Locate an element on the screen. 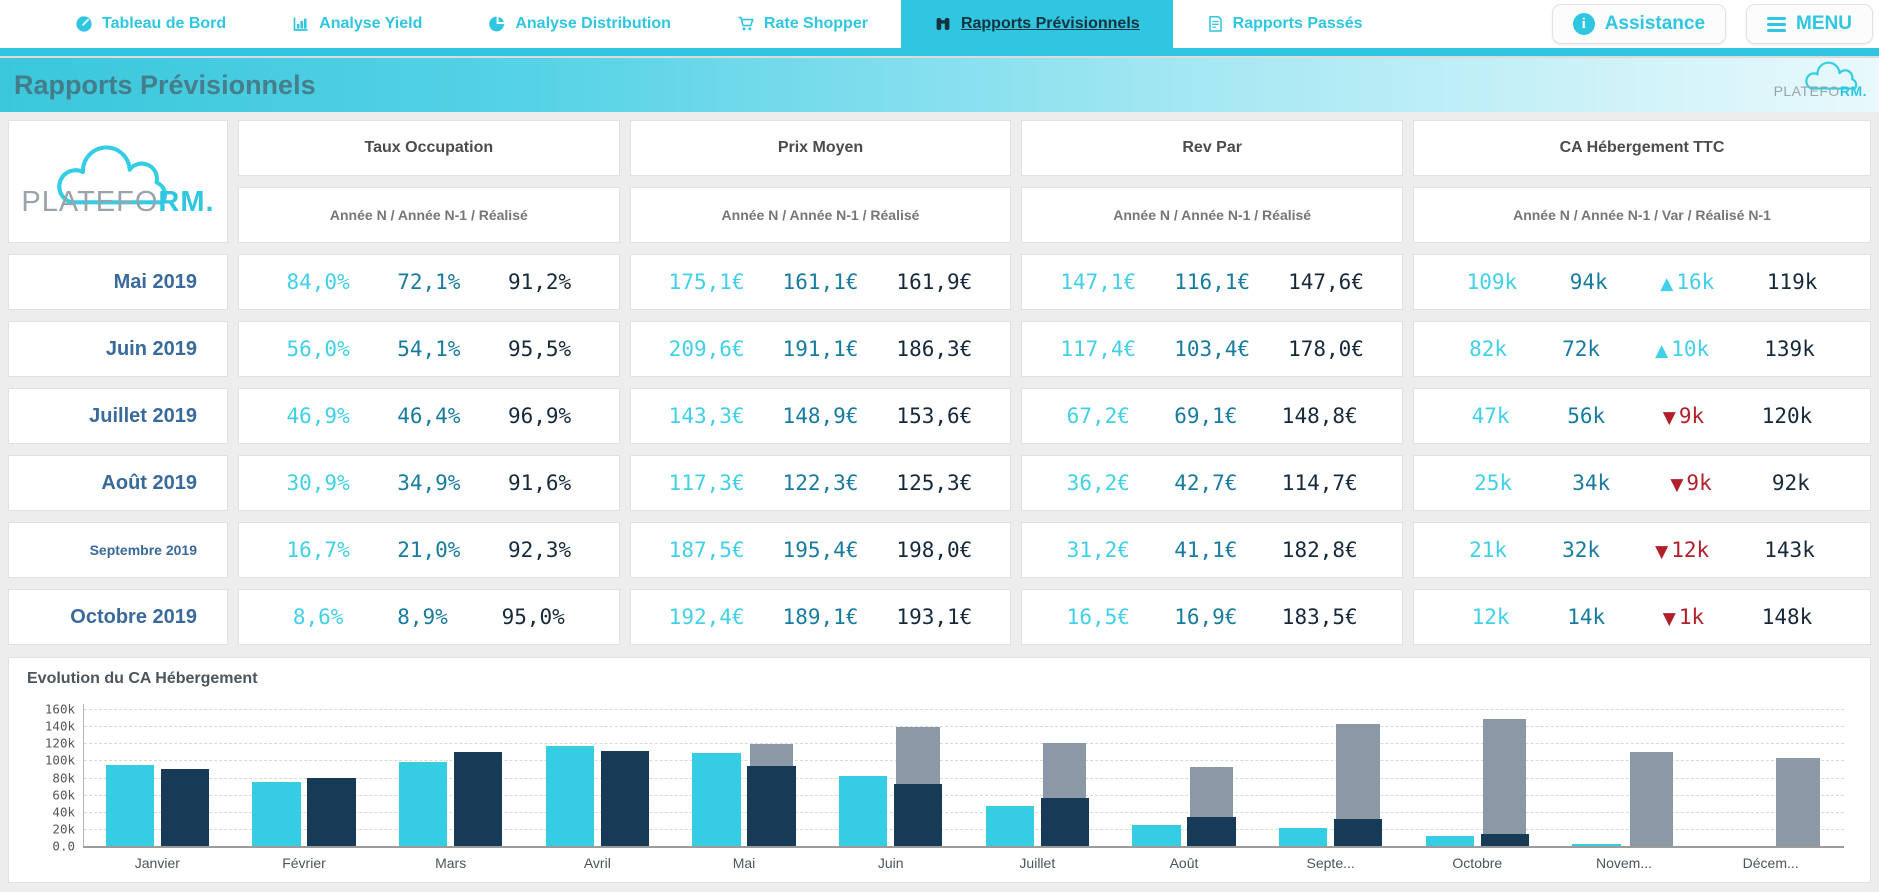  plateform-logo-large: PLATEFORM. is located at coordinates (118, 181).